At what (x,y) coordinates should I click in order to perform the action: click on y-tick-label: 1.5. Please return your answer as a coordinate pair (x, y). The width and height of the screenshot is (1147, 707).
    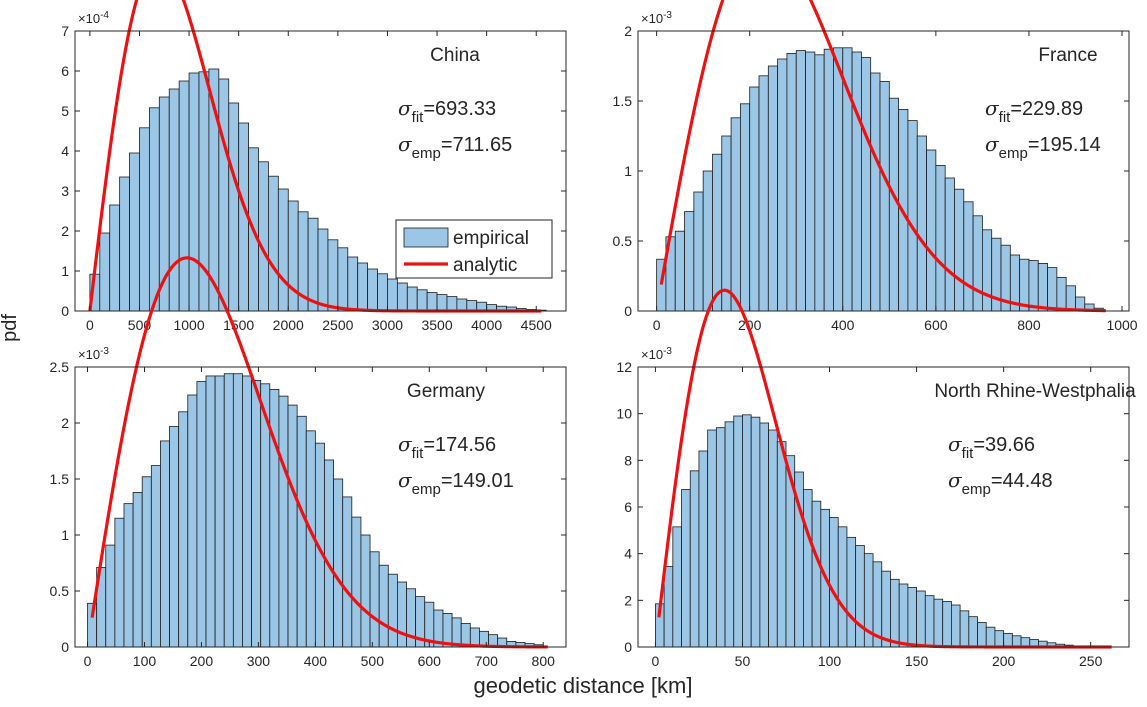
    Looking at the image, I should click on (623, 101).